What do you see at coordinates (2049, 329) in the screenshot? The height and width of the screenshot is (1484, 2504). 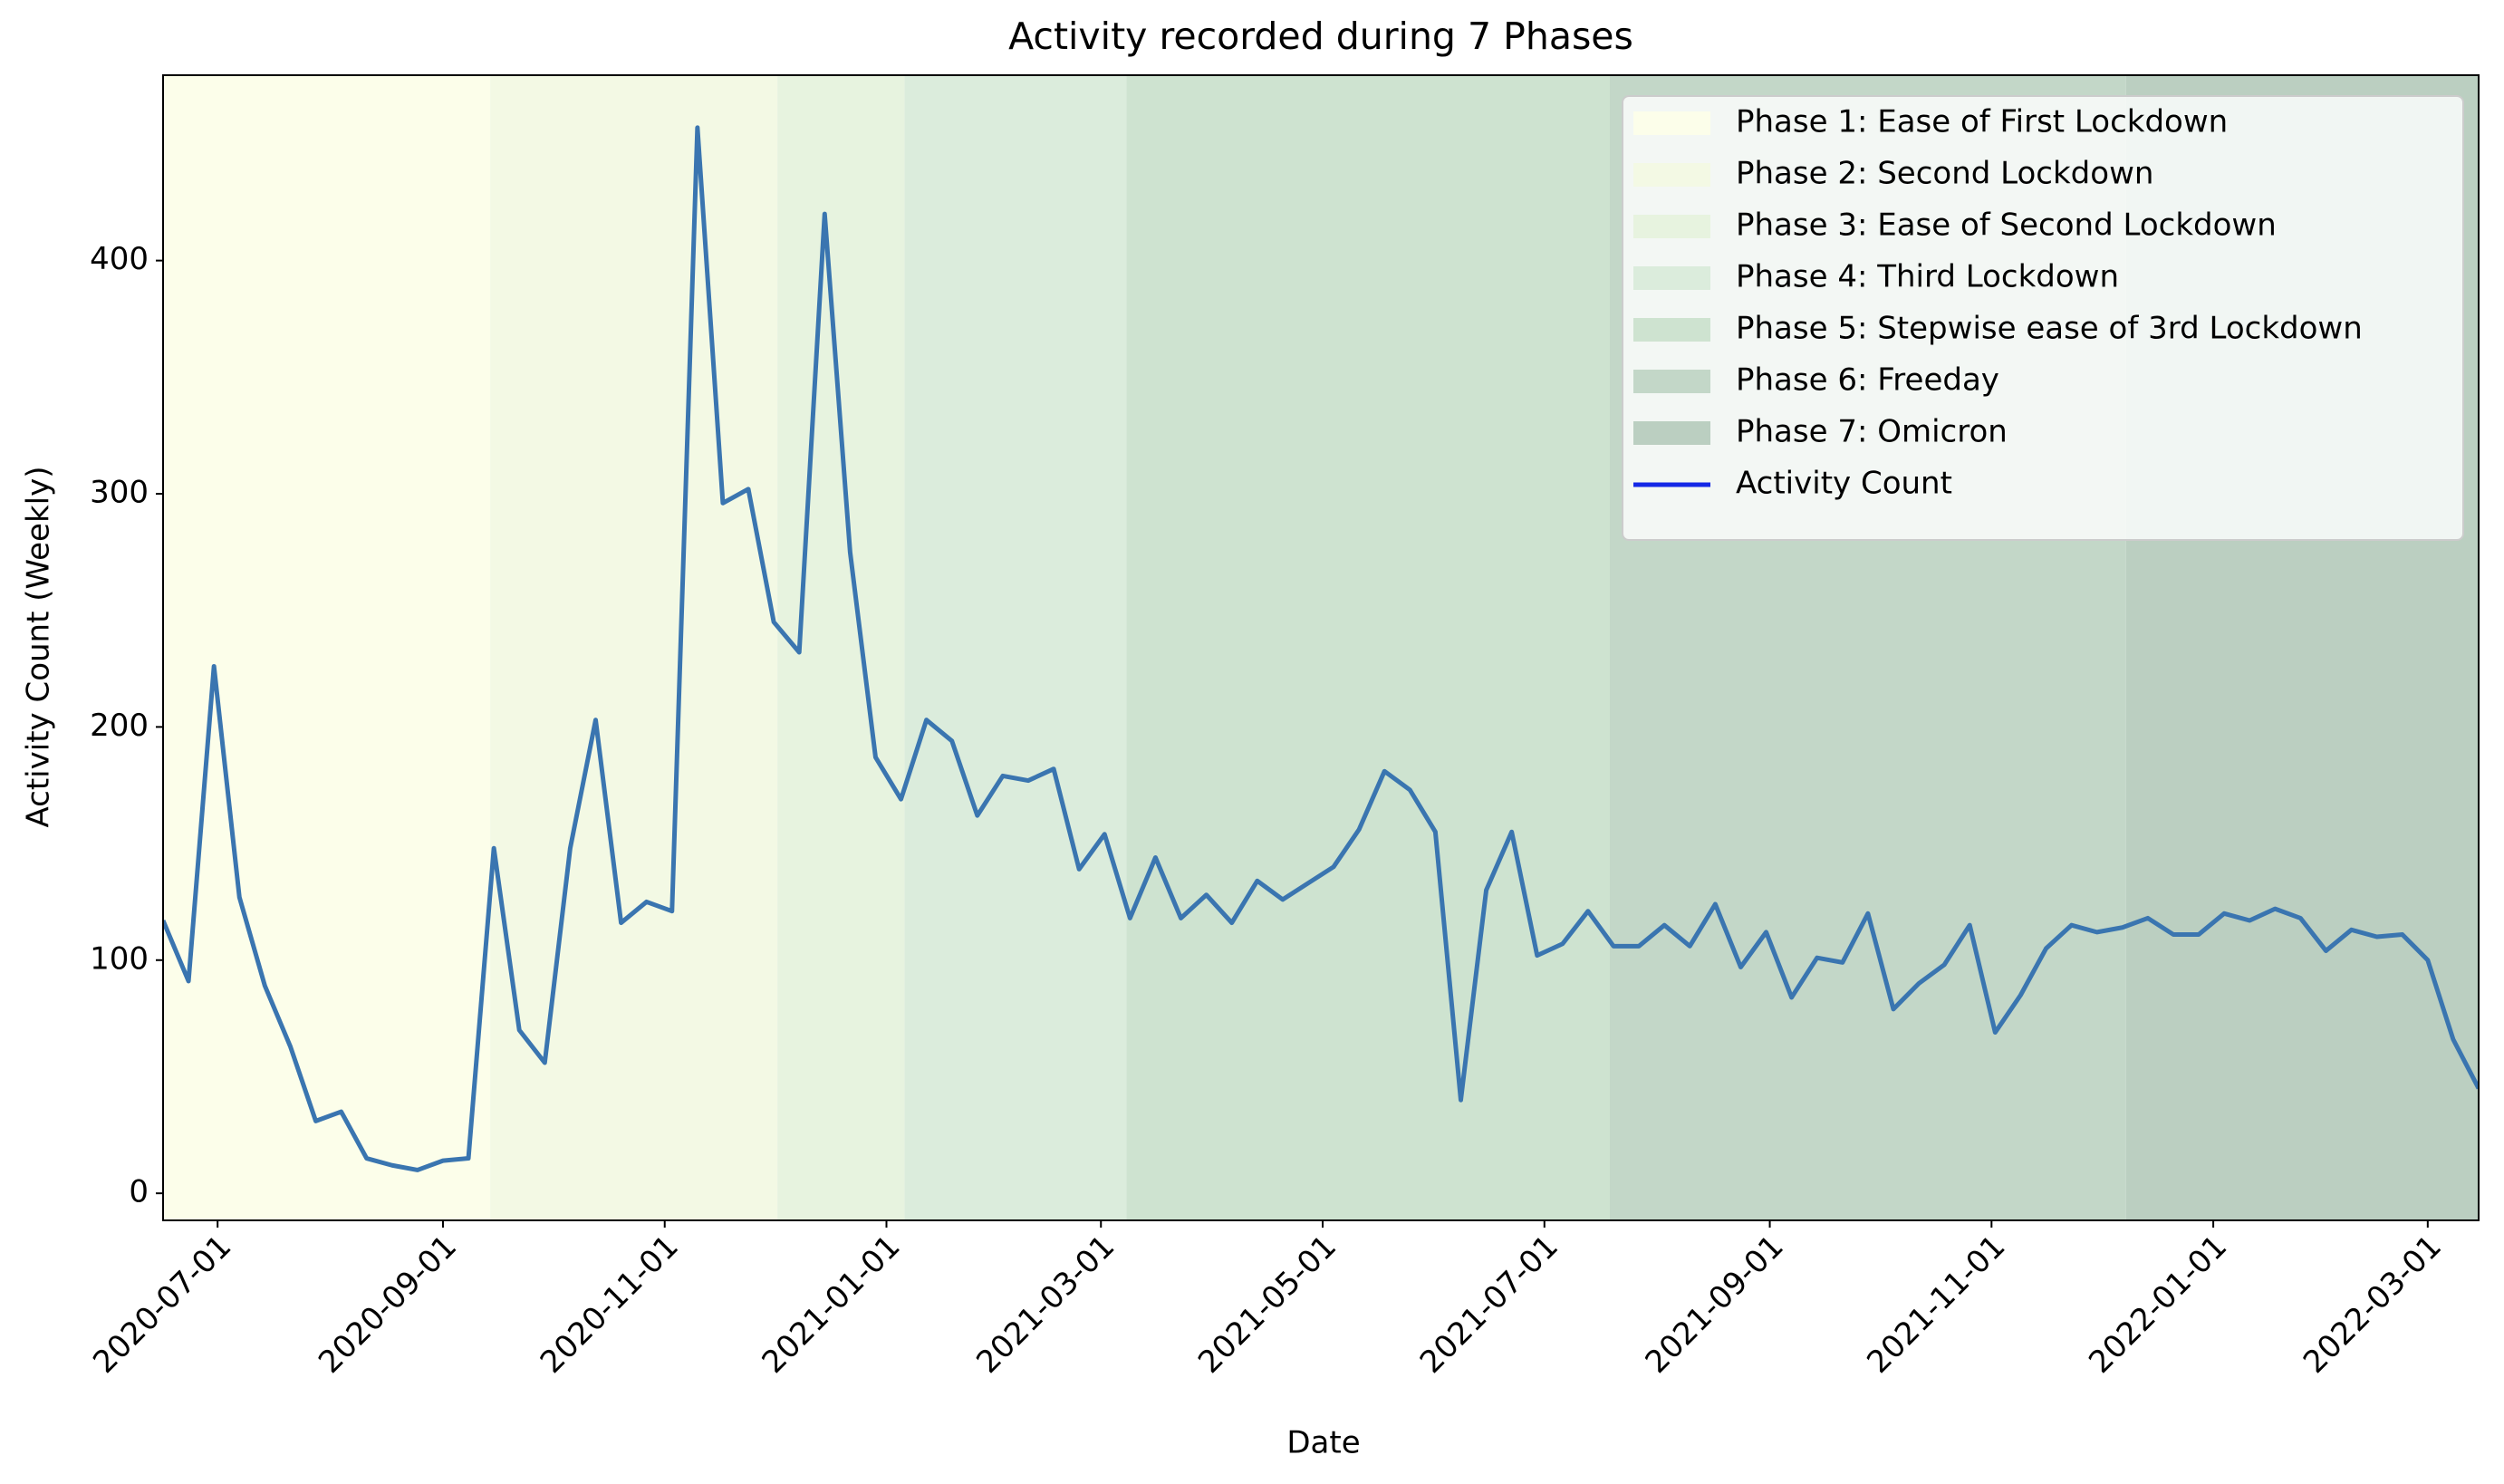 I see `legend-label: Phase 5: Stepwise ease of 3rd Lockdown` at bounding box center [2049, 329].